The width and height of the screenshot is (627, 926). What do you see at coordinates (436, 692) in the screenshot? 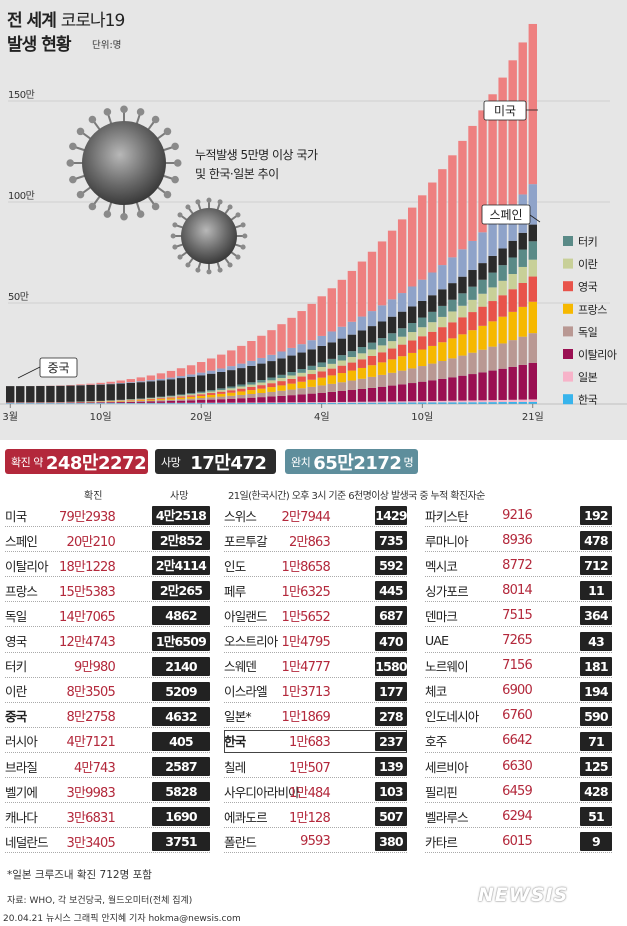
I see `country-name: 체코` at bounding box center [436, 692].